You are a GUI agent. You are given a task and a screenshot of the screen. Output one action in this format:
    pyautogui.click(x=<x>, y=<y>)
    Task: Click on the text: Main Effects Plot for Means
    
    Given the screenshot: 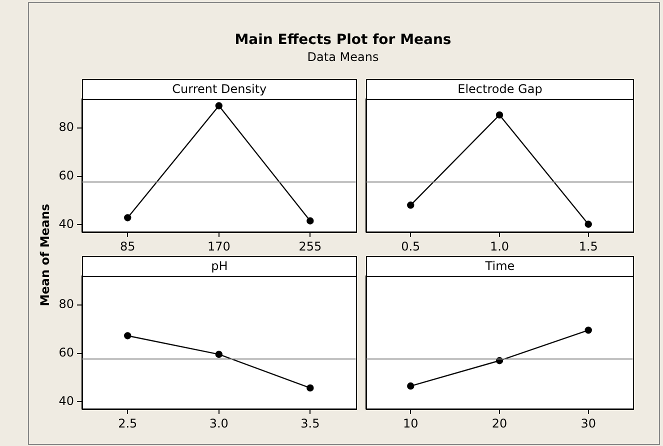 What is the action you would take?
    pyautogui.click(x=343, y=40)
    